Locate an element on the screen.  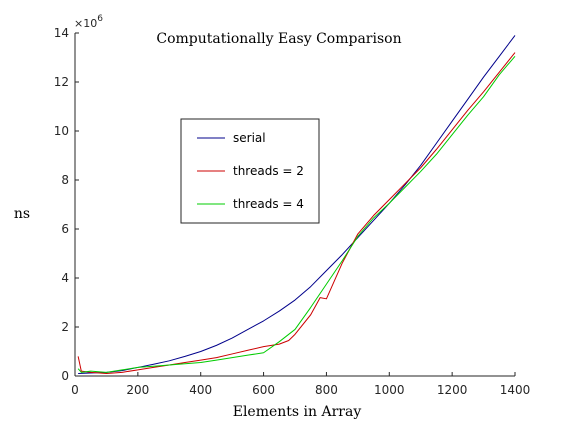
x-tick-label: 800 is located at coordinates (326, 390).